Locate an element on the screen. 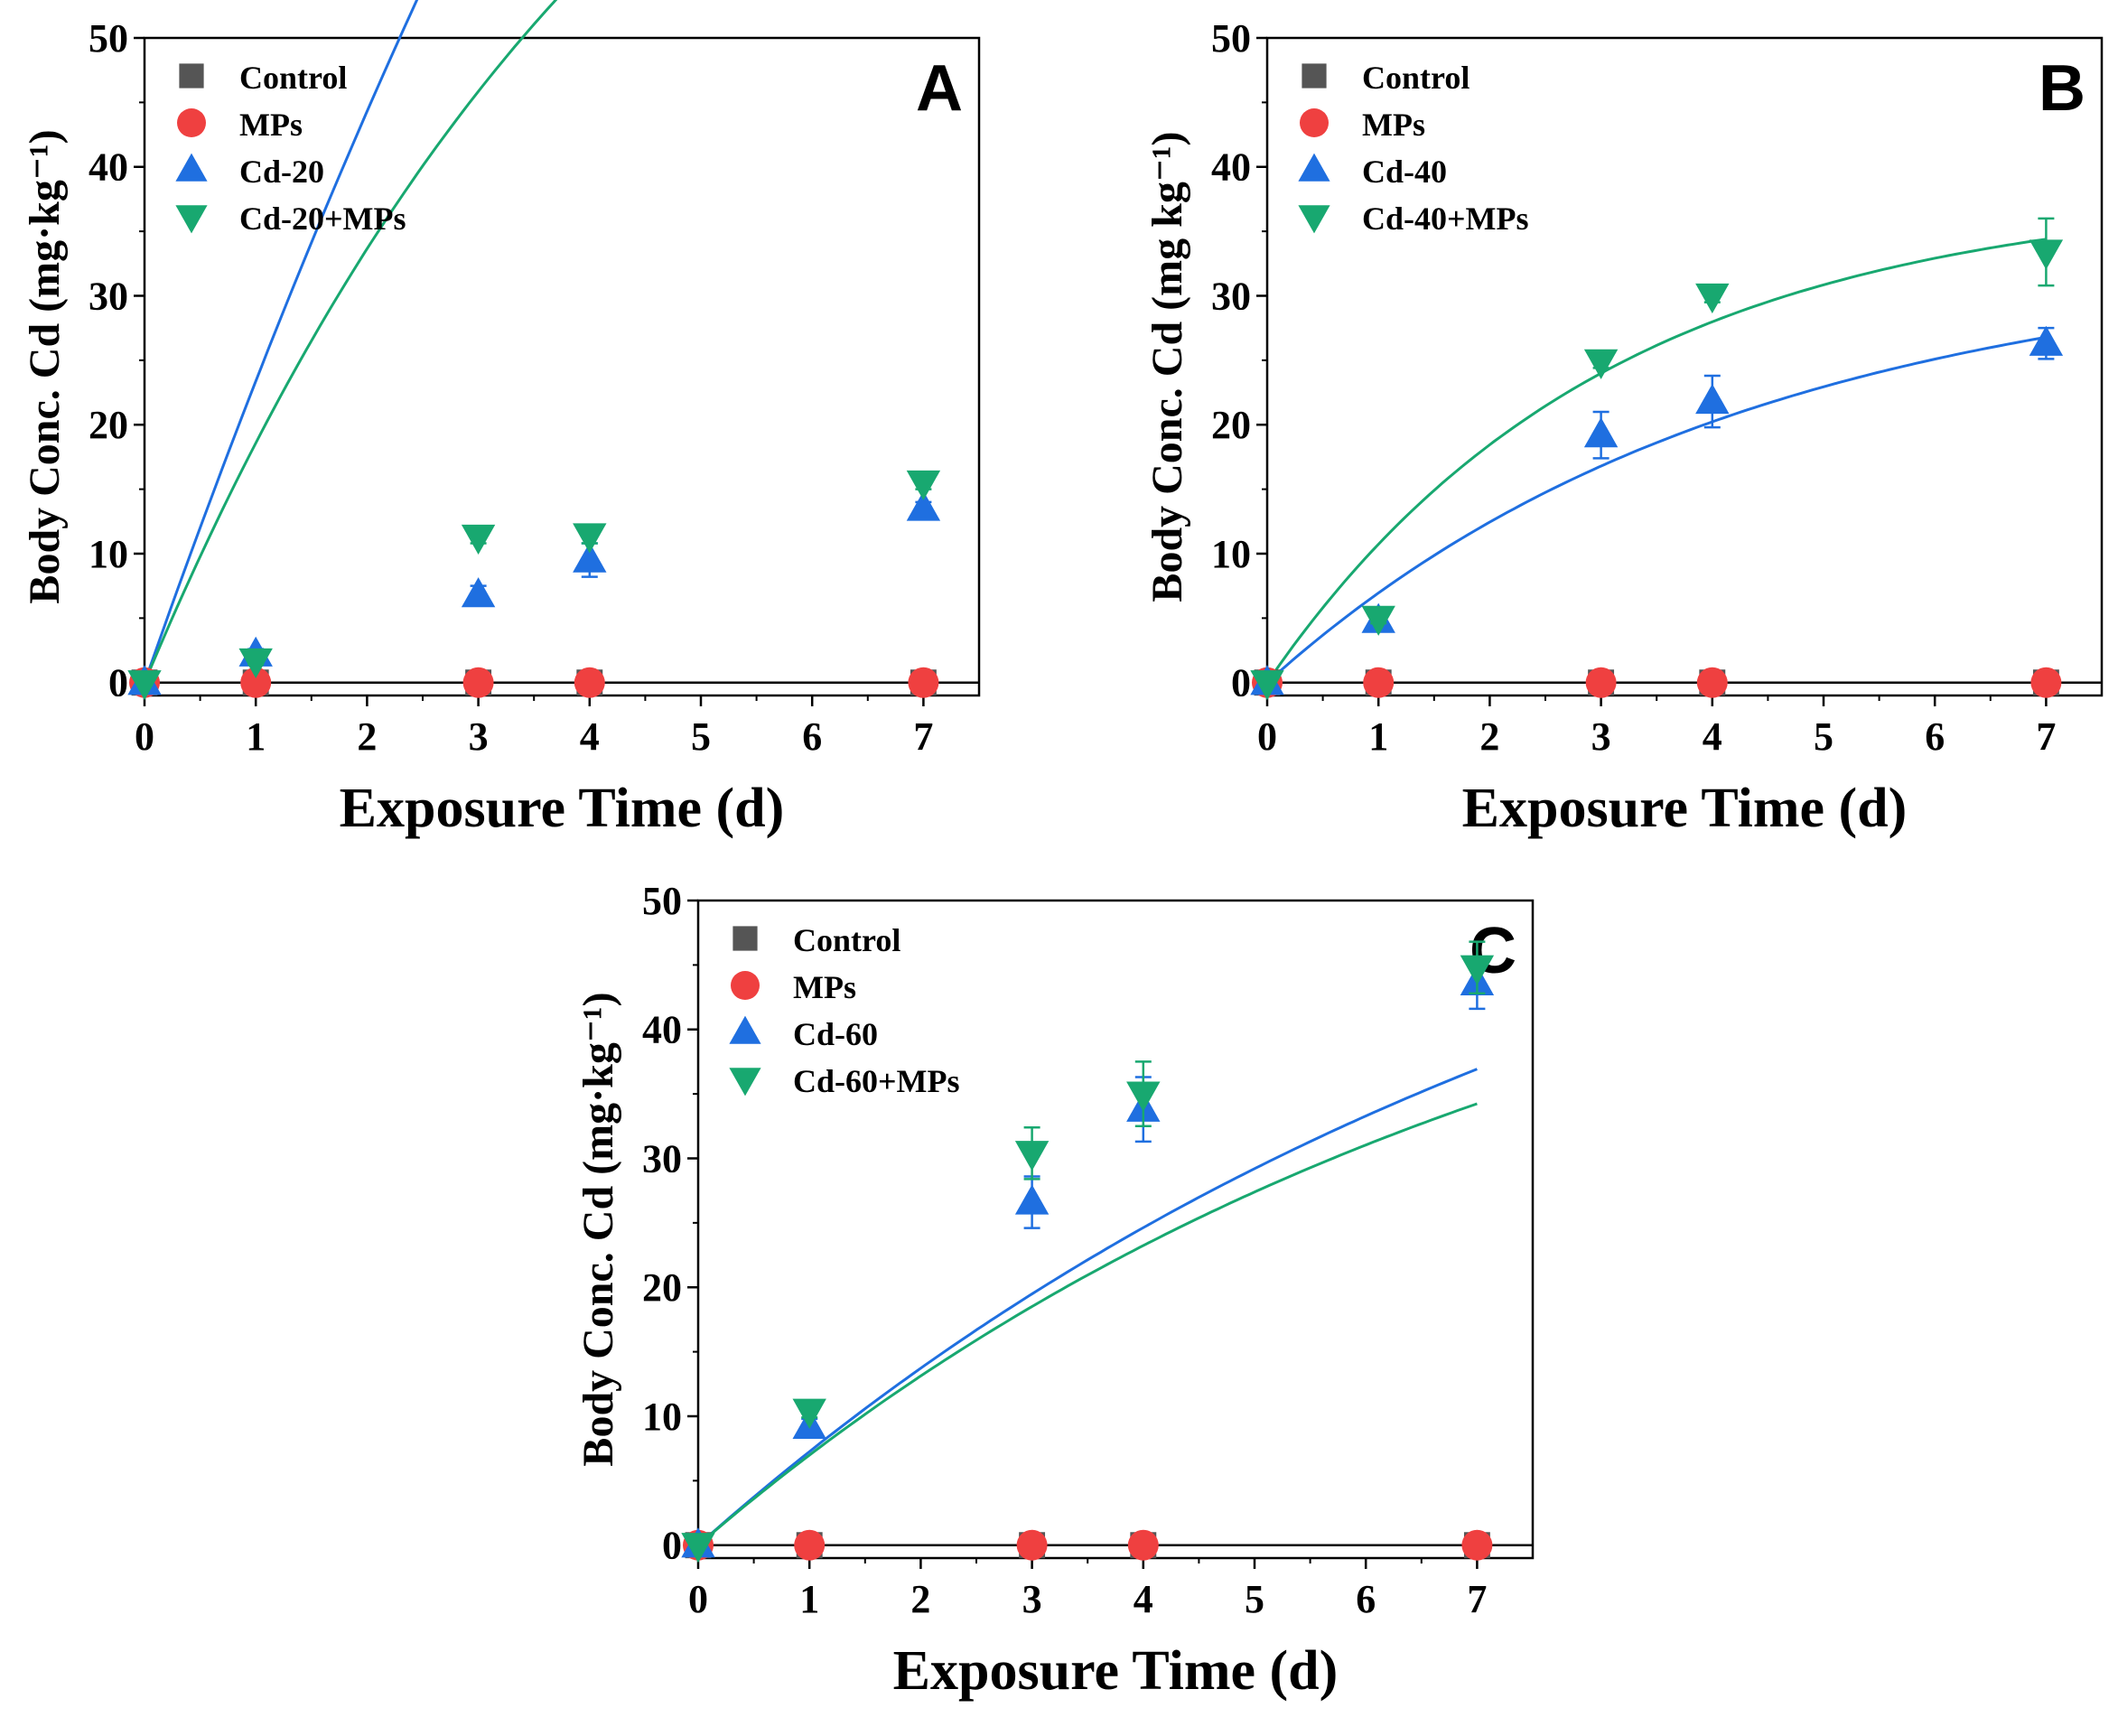 The image size is (2118, 1736). legend-label: Cd-60+MPs is located at coordinates (877, 1081).